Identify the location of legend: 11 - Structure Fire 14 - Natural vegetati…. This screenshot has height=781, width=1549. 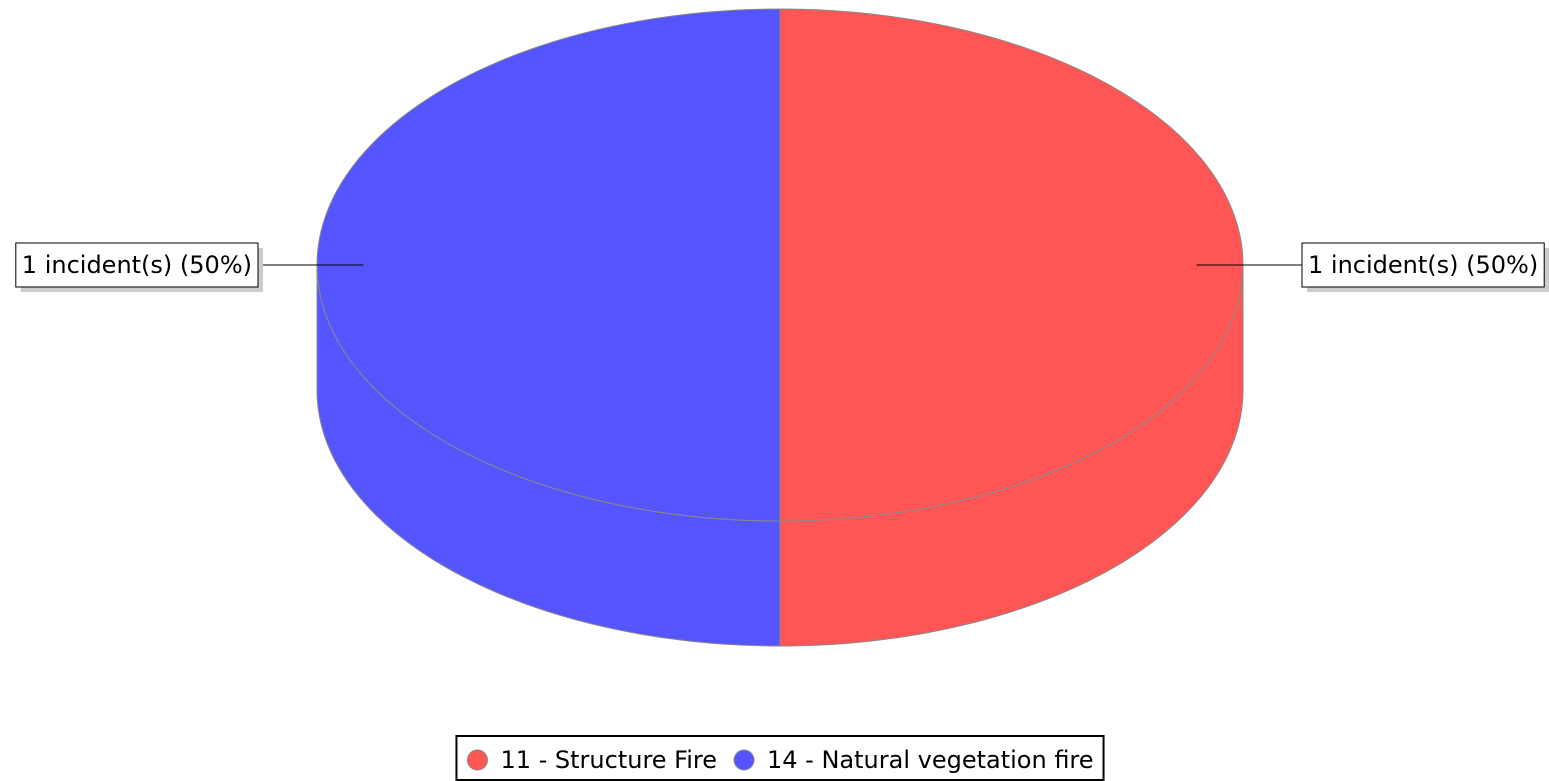
(780, 758).